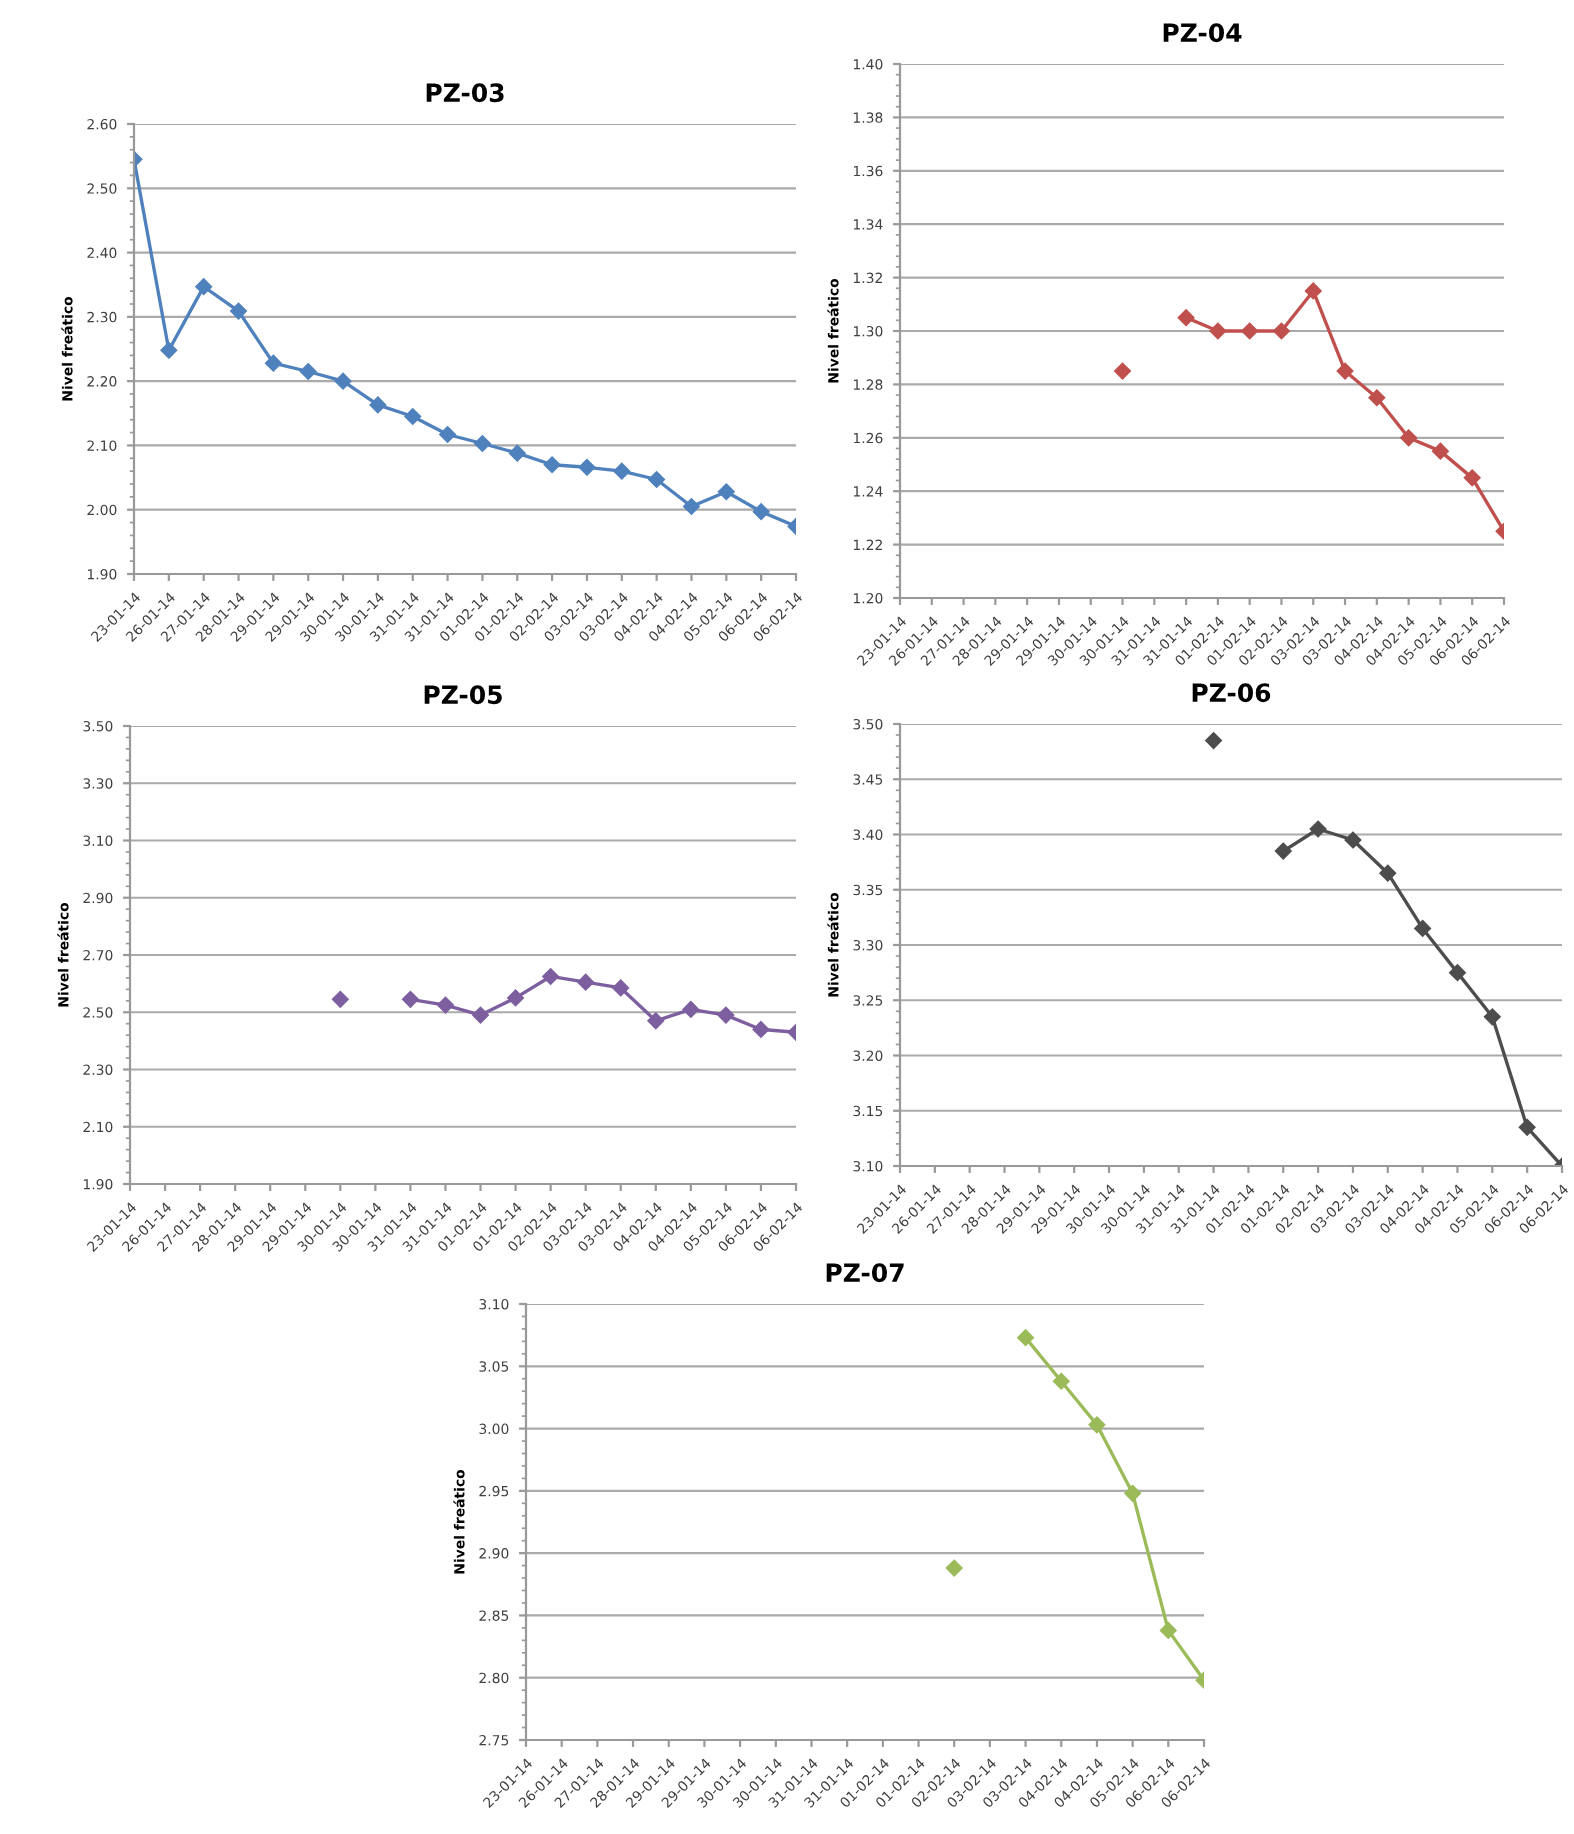  What do you see at coordinates (1231, 693) in the screenshot?
I see `chart-title: PZ-06` at bounding box center [1231, 693].